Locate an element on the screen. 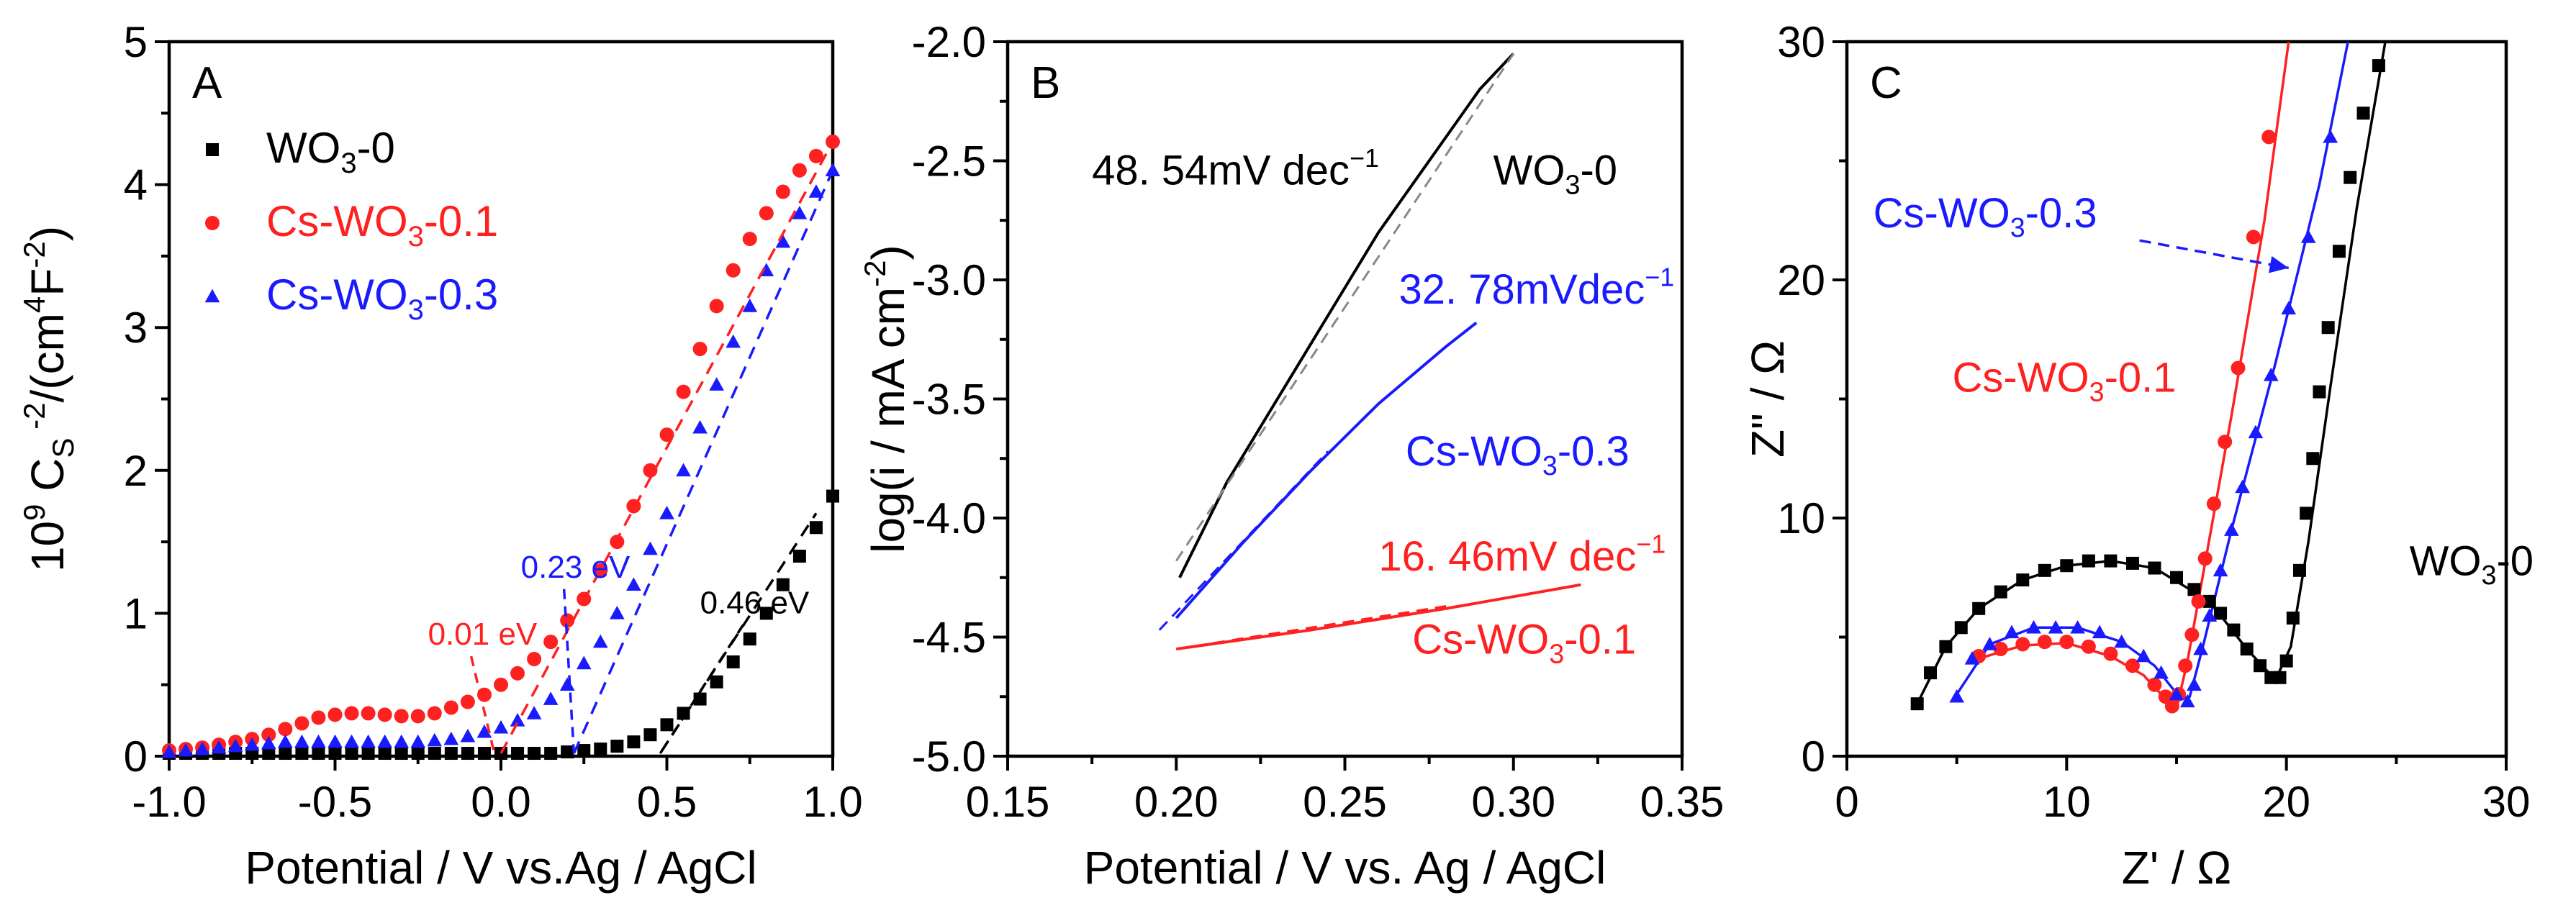 This screenshot has height=908, width=2576. point-a-Cs-WO3-0.3-11 is located at coordinates (351, 741).